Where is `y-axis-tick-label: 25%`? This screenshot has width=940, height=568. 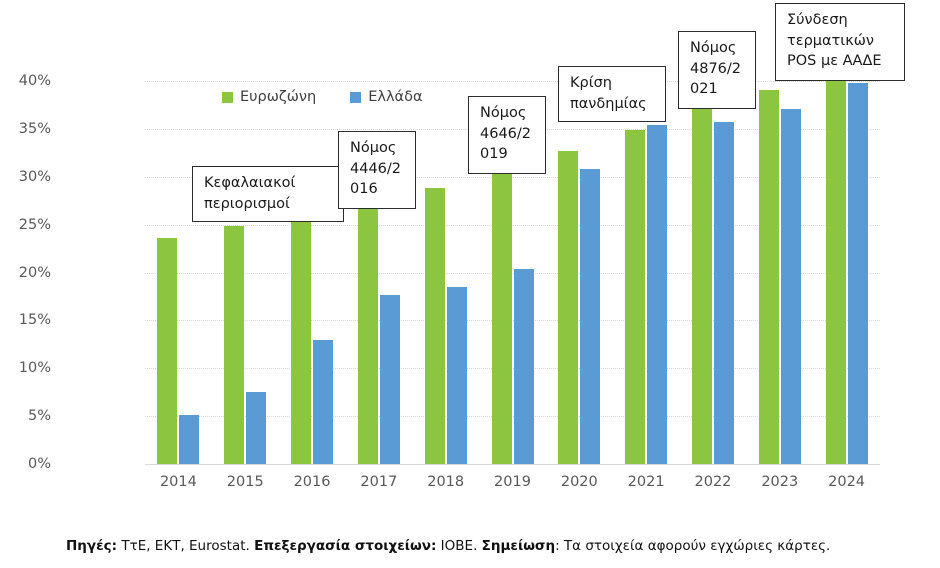
y-axis-tick-label: 25% is located at coordinates (34, 224).